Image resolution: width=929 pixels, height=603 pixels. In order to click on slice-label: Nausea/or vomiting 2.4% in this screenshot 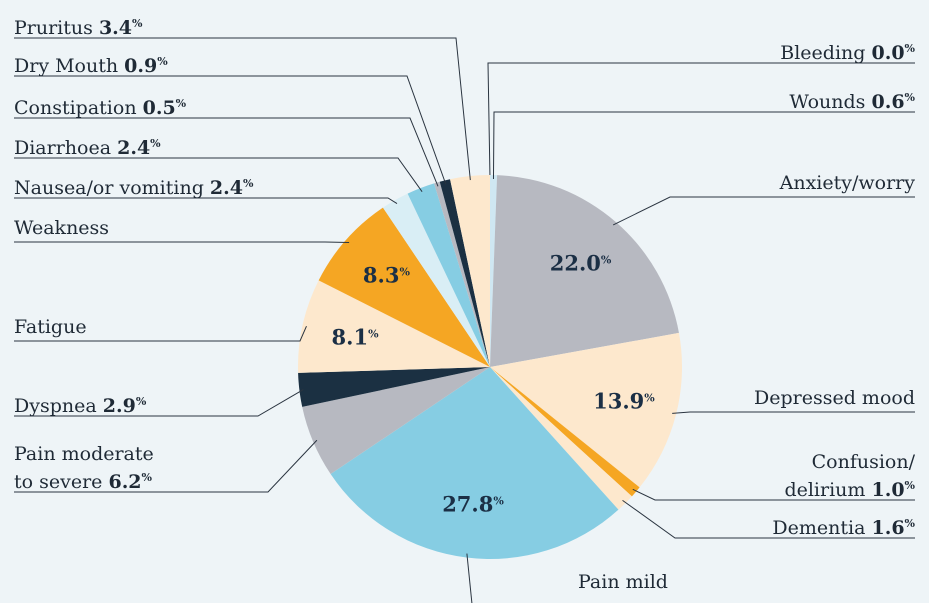, I will do `click(133, 186)`.